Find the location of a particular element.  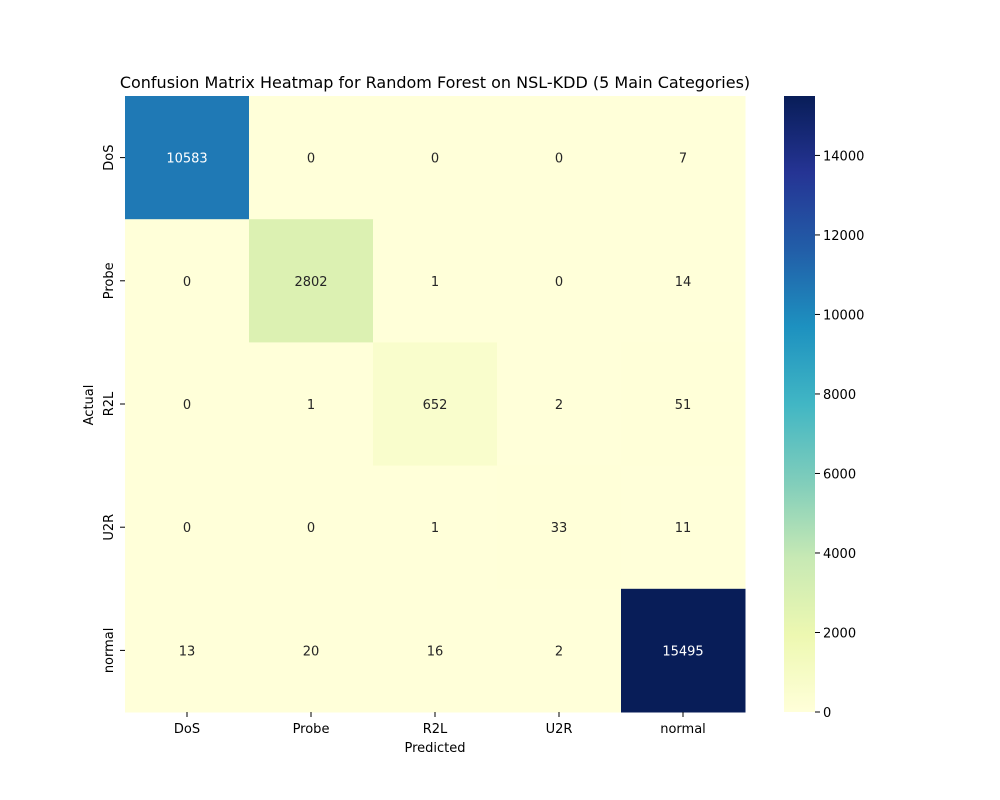

y-axis-ticks: DoS Probe R2L U2R normal is located at coordinates (113, 408).